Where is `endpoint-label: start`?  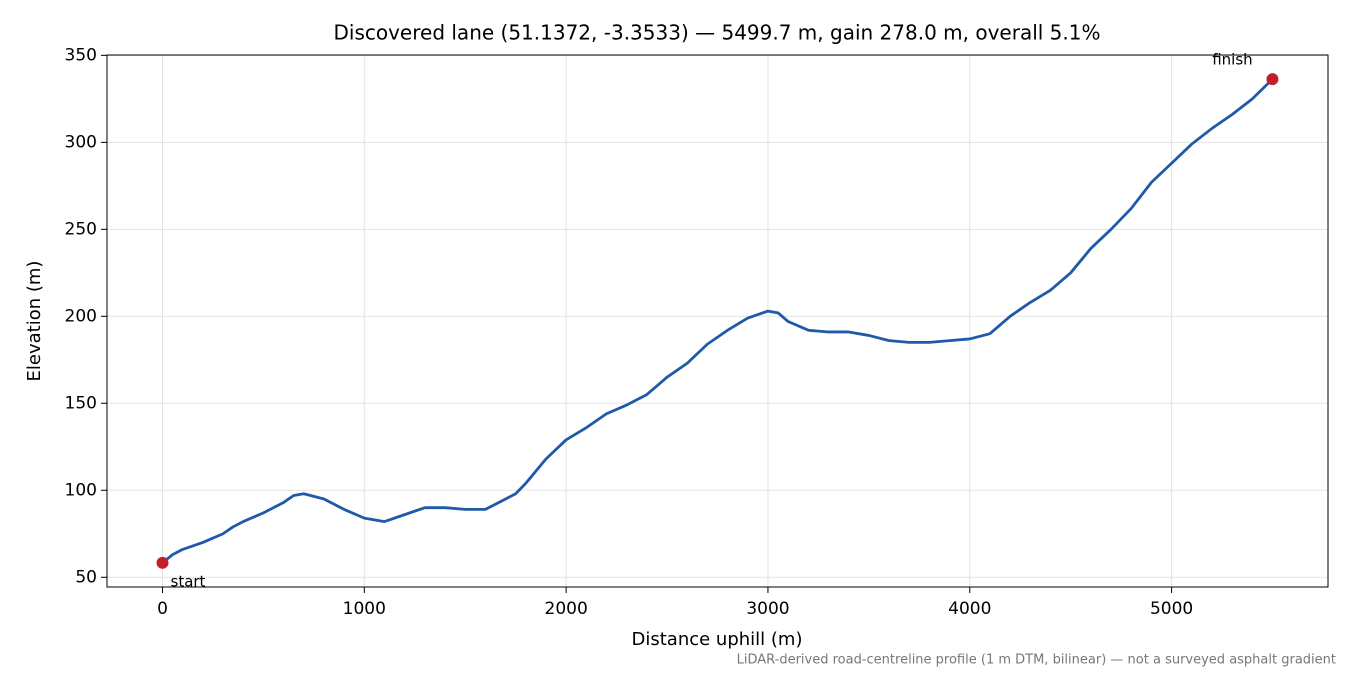 endpoint-label: start is located at coordinates (188, 581).